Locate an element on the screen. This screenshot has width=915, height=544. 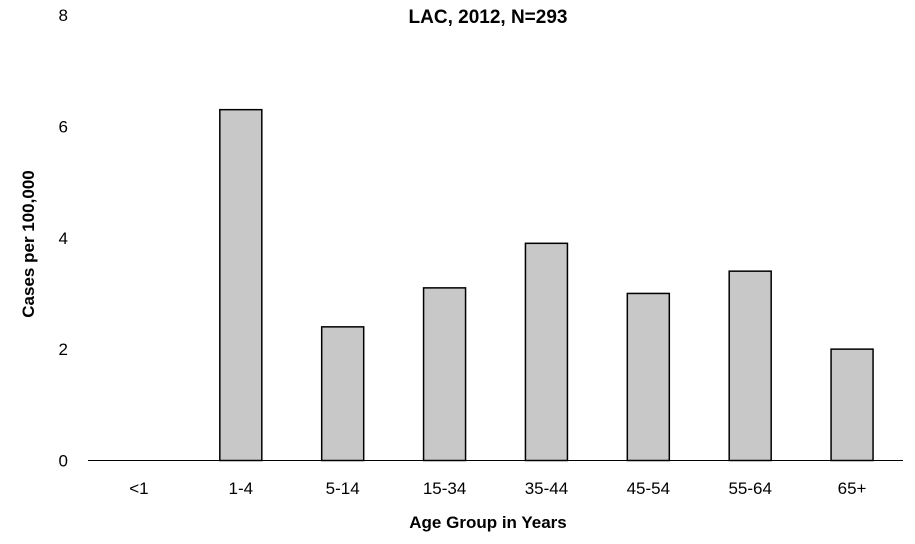
x-tick-group: <1 1-4 5-14 15-34 35-44 45-54 55-64 65+ is located at coordinates (497, 488).